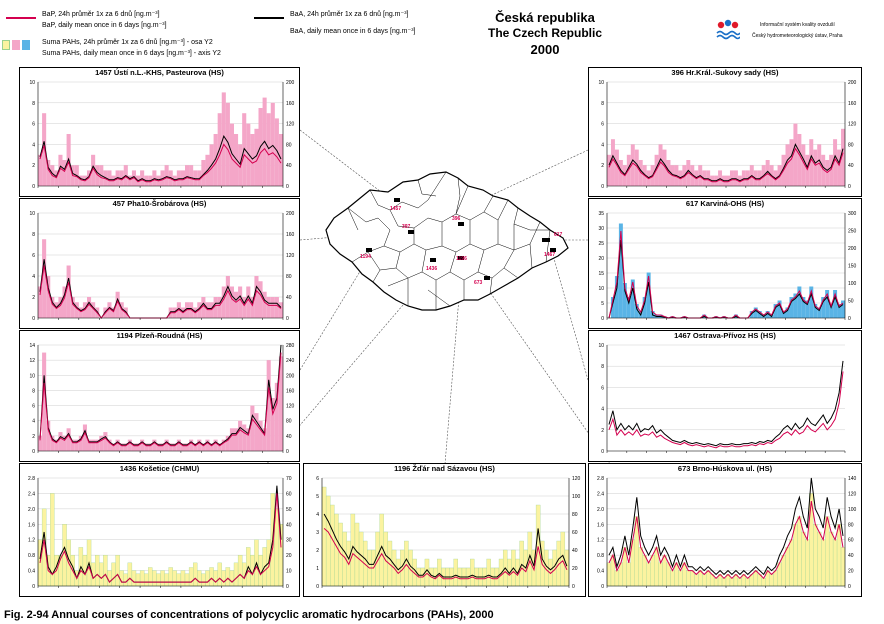 The height and width of the screenshot is (624, 884). Describe the element at coordinates (160, 158) in the screenshot. I see `baa-series-line` at that location.